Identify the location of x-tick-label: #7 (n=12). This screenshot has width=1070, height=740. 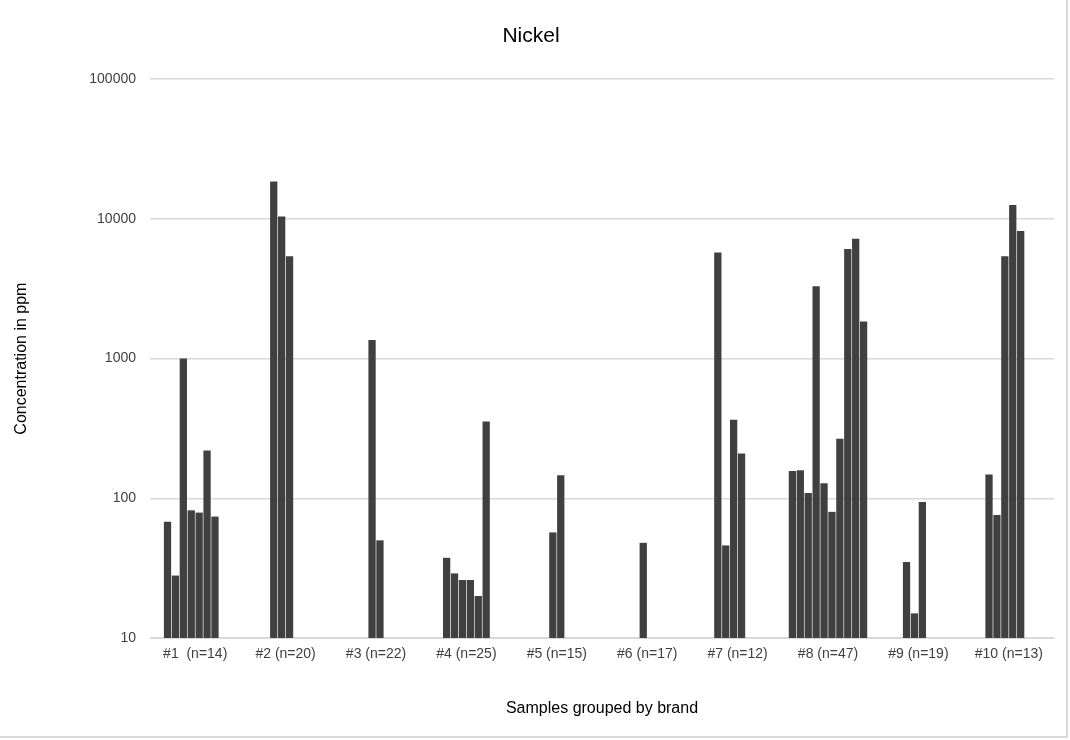
(737, 653).